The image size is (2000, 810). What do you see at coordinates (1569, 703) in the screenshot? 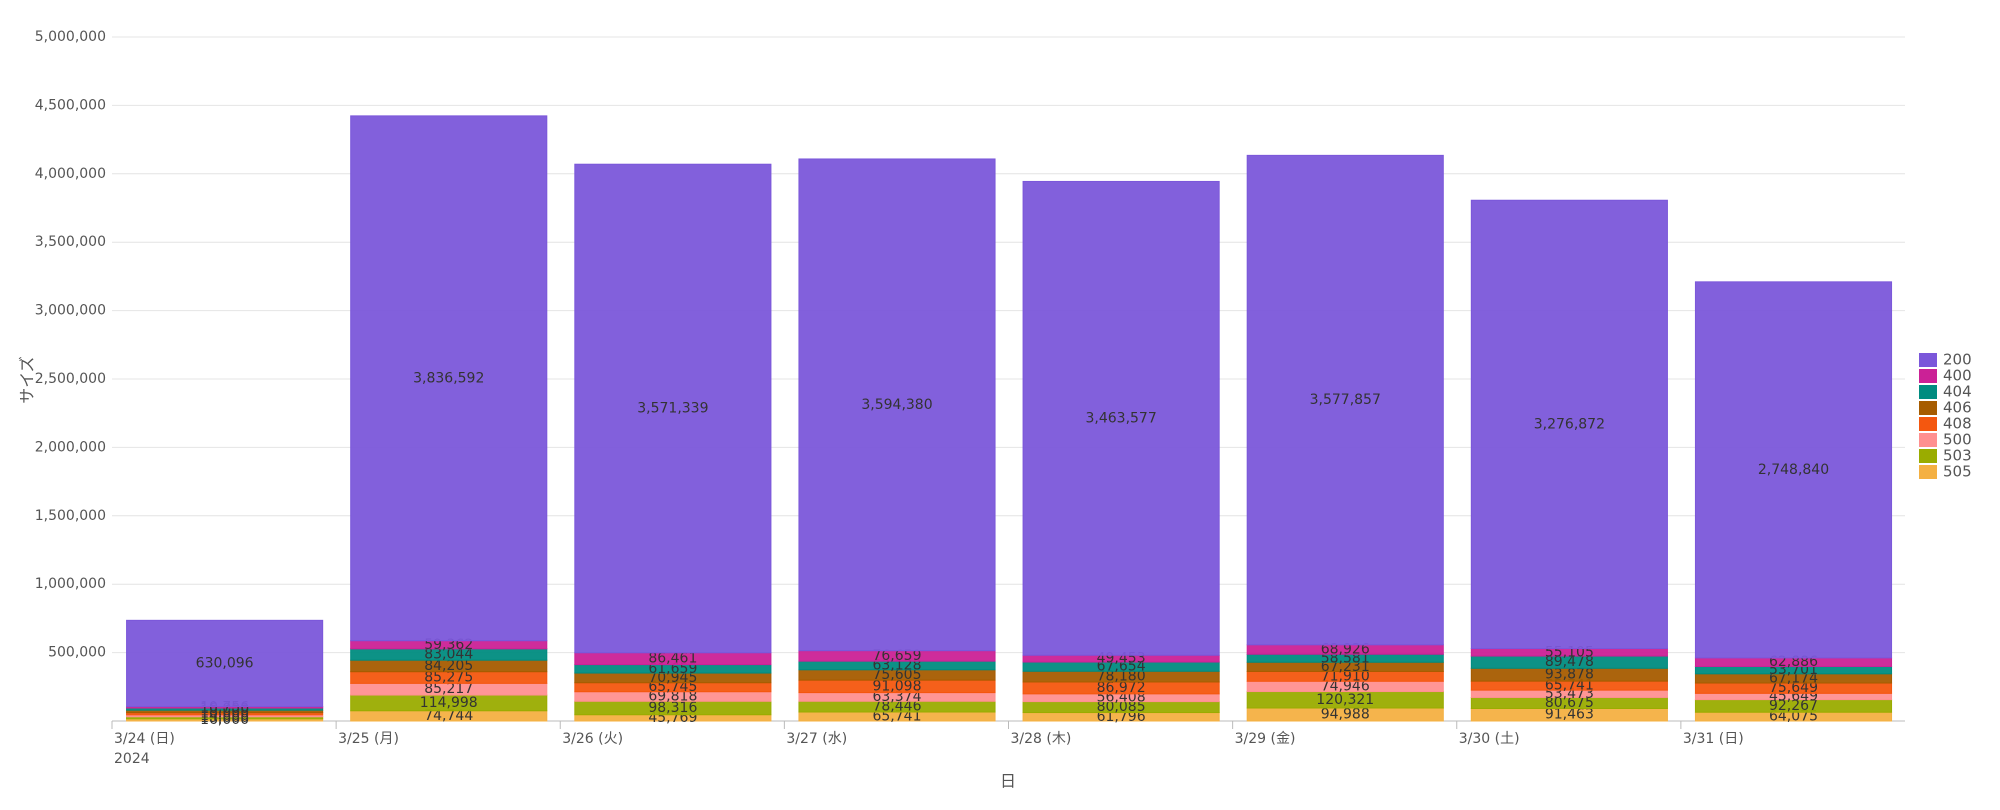
I see `data-label: 80,675` at bounding box center [1569, 703].